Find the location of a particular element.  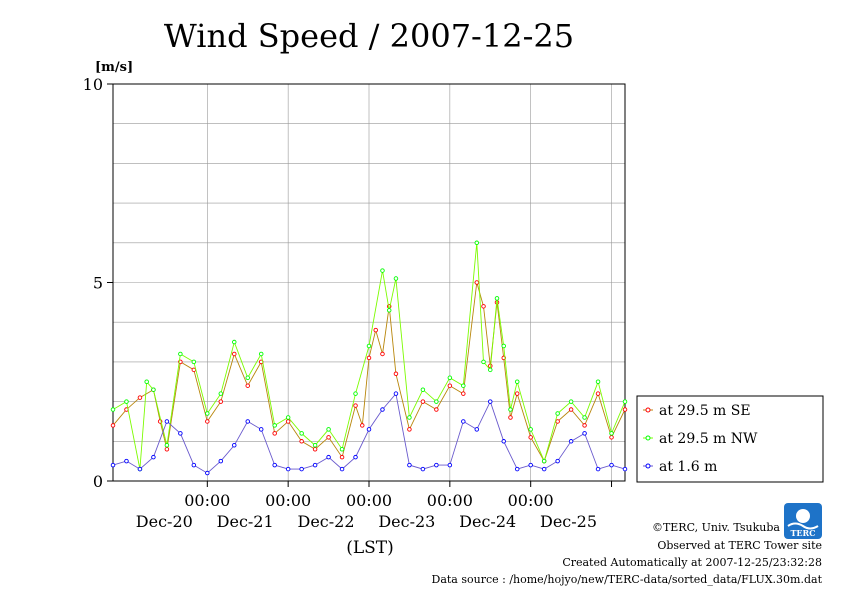

copyright-text: ©TERC, Univ. Tsukuba is located at coordinates (716, 527).